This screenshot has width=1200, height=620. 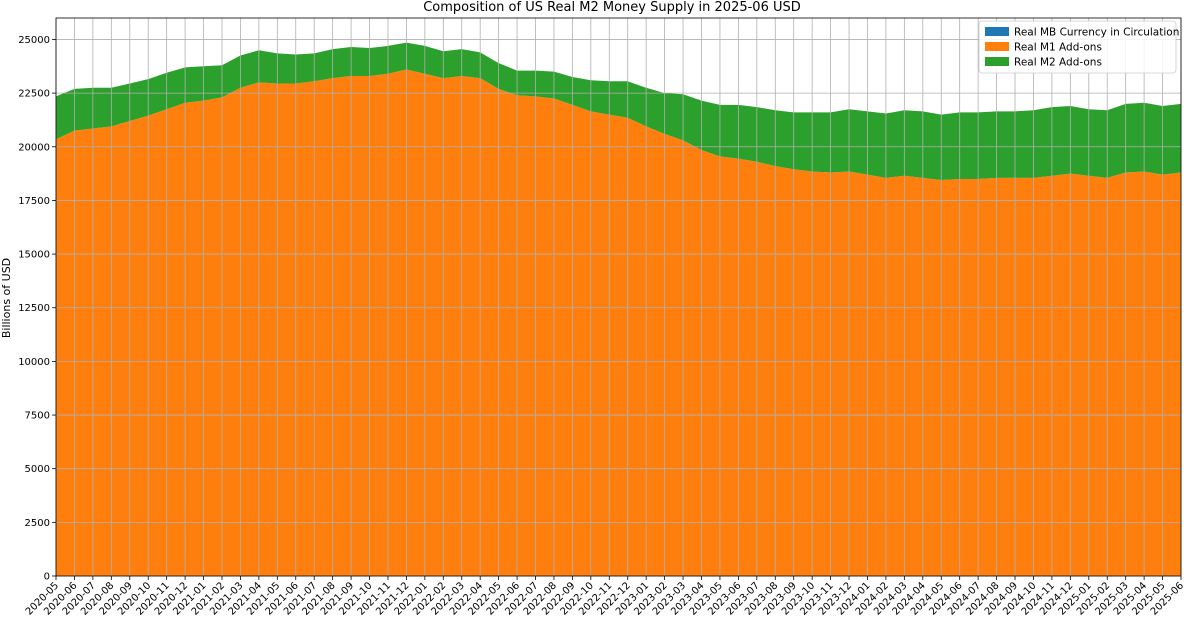 What do you see at coordinates (37, 469) in the screenshot?
I see `y-tick-label: 5000` at bounding box center [37, 469].